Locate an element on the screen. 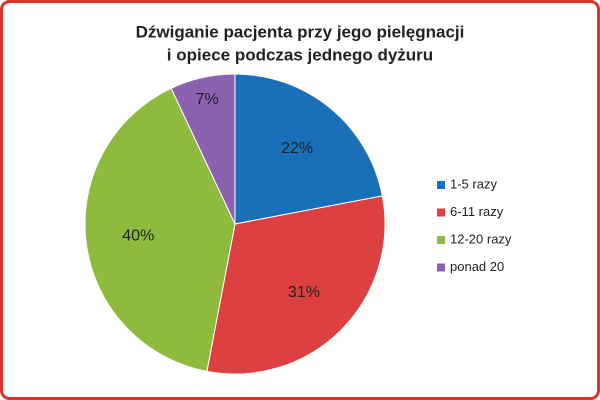 The height and width of the screenshot is (400, 600). data-label: 7% is located at coordinates (207, 99).